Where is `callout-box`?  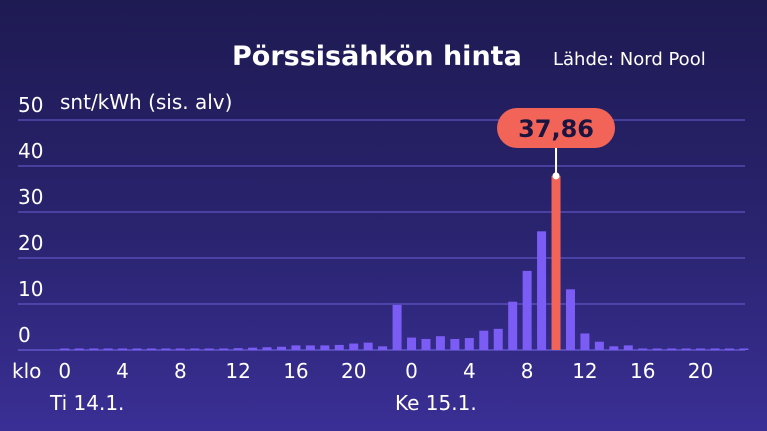
callout-box is located at coordinates (556, 128).